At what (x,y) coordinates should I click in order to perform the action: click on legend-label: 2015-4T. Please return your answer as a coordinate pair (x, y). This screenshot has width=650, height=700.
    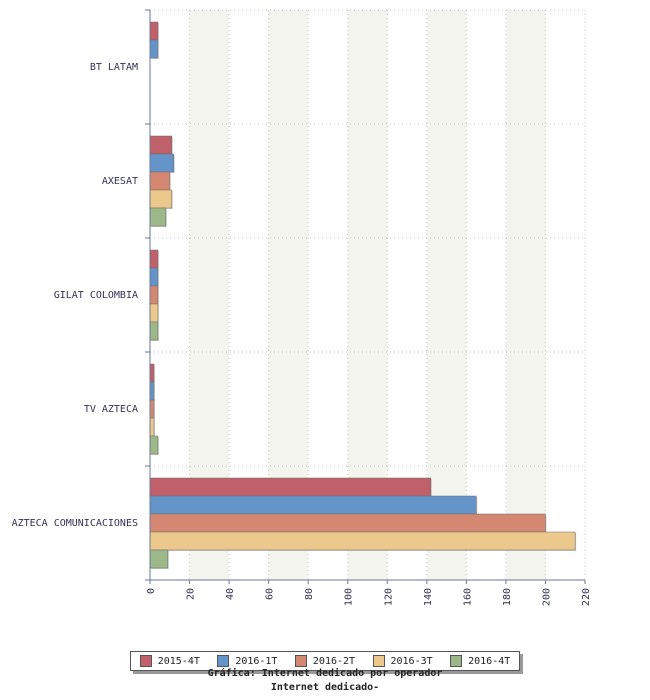
    Looking at the image, I should click on (178, 661).